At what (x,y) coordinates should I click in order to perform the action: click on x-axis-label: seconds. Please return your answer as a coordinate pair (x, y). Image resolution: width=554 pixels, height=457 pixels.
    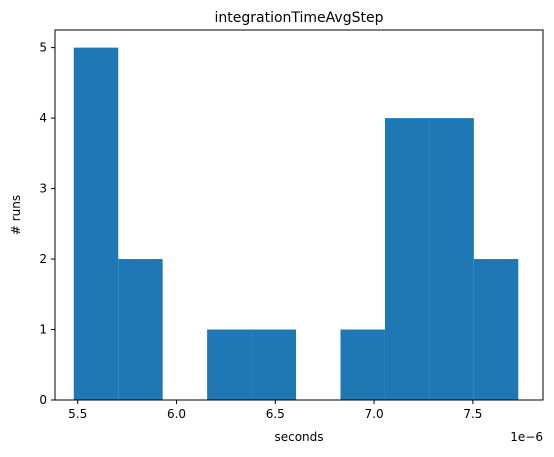
    Looking at the image, I should click on (298, 437).